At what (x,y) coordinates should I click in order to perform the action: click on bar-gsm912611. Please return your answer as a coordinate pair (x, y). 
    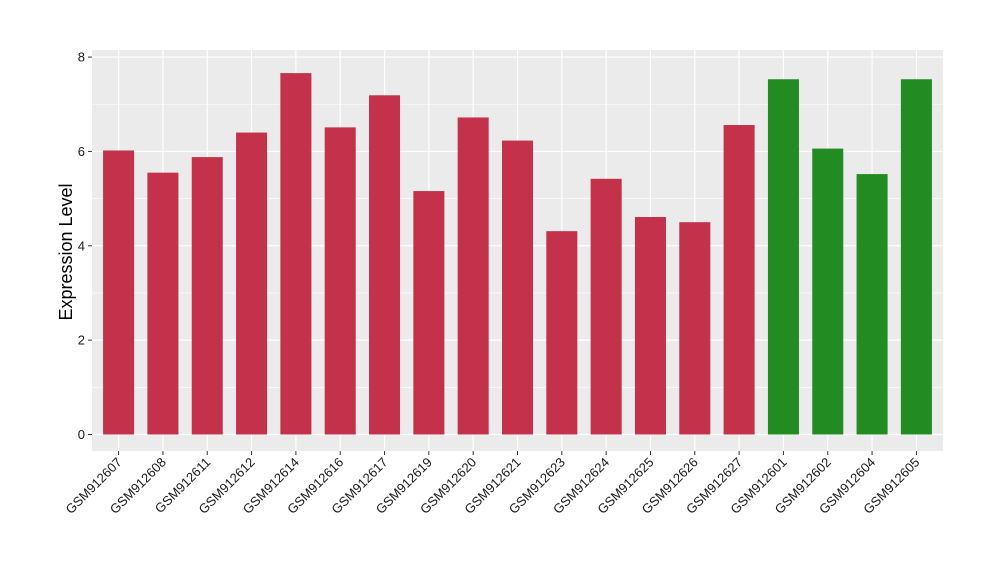
    Looking at the image, I should click on (207, 296).